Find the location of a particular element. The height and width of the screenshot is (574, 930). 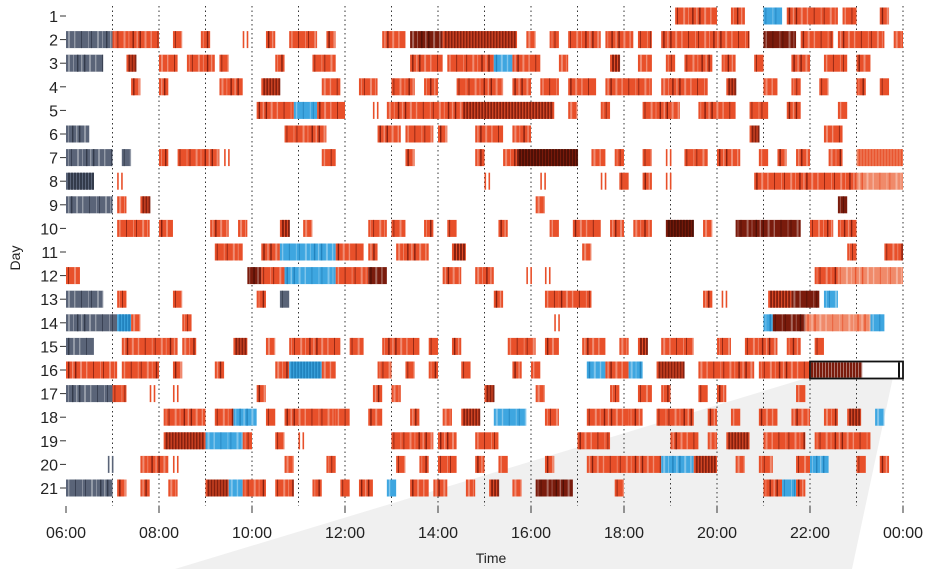

y-tick-label-day-14: 14 is located at coordinates (49, 324).